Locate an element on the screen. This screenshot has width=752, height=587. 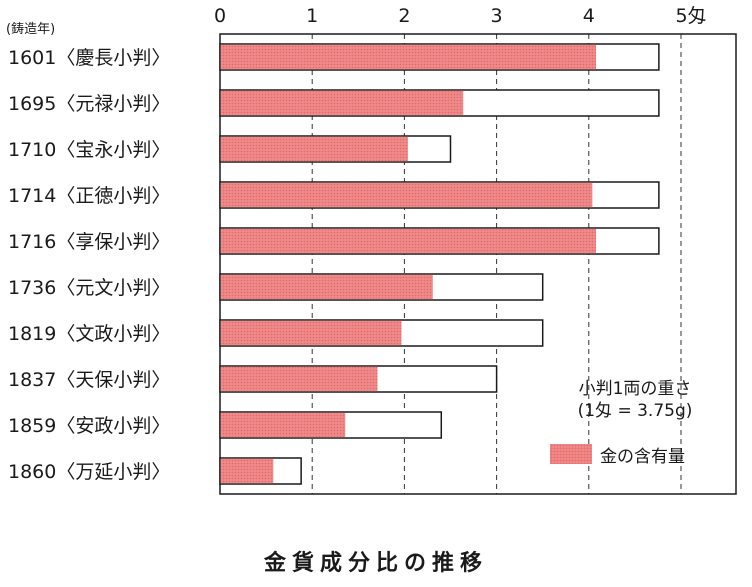
legend-gold: 金の含有量 is located at coordinates (617, 454).